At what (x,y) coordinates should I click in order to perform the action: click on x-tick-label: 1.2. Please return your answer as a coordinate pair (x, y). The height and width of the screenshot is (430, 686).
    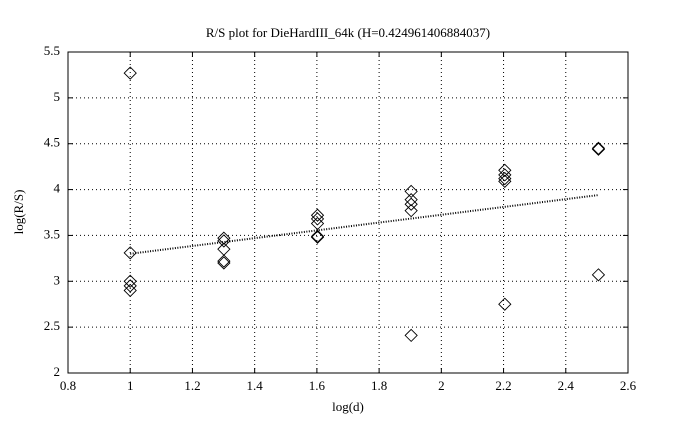
    Looking at the image, I should click on (192, 385).